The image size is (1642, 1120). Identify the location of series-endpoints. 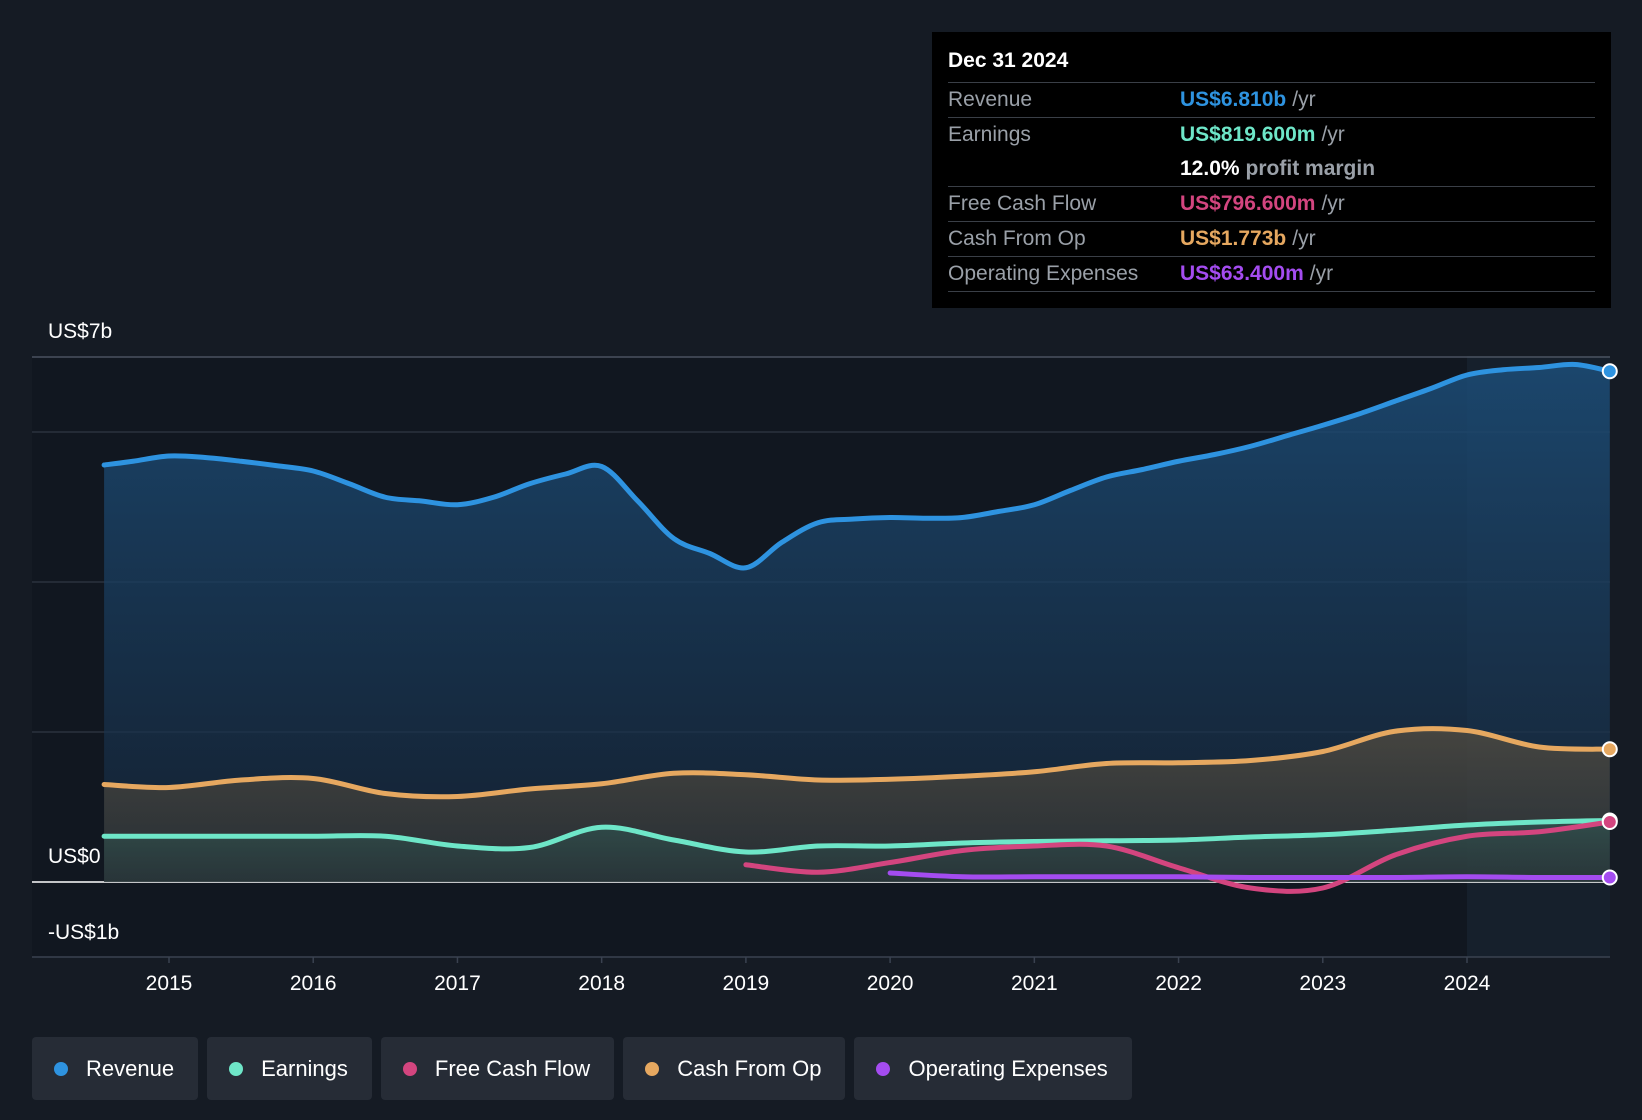
(1609, 624).